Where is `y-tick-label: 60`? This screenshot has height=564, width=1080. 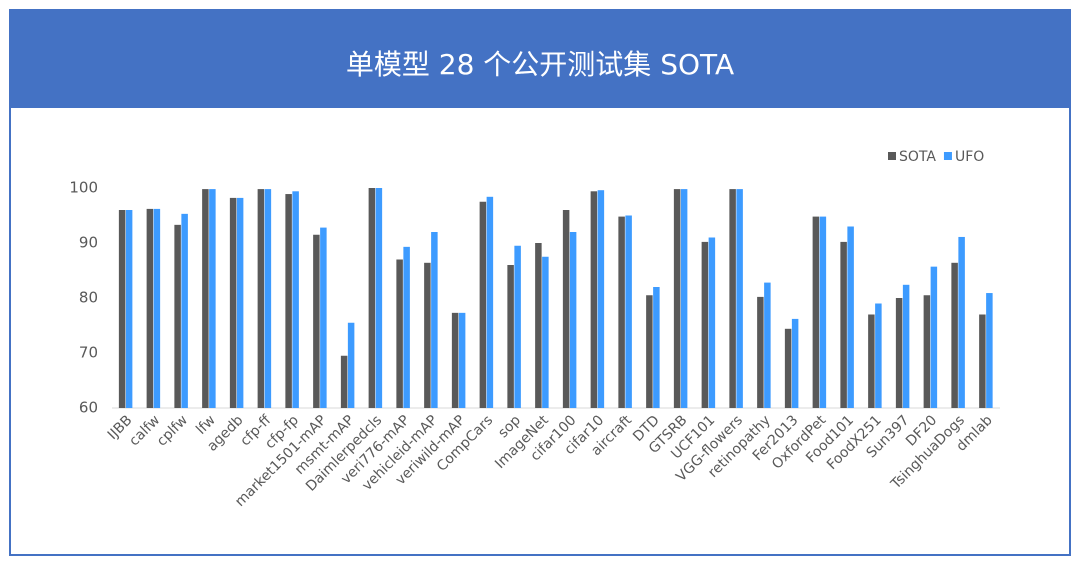
y-tick-label: 60 is located at coordinates (88, 408).